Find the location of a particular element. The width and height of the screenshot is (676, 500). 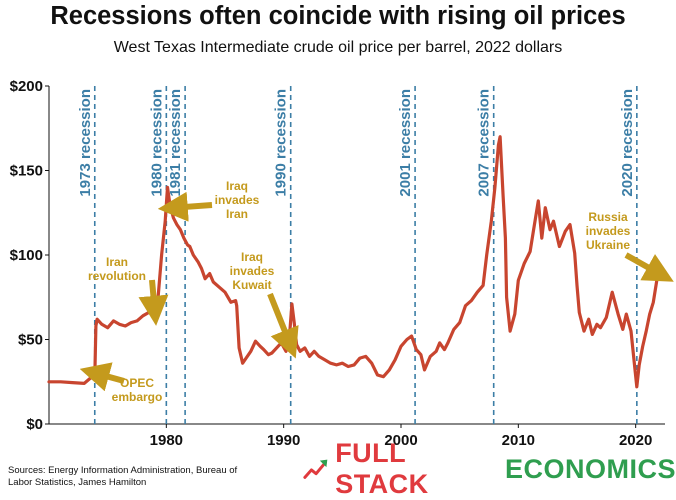

brand-name-part2: ECONOMICS is located at coordinates (590, 468).